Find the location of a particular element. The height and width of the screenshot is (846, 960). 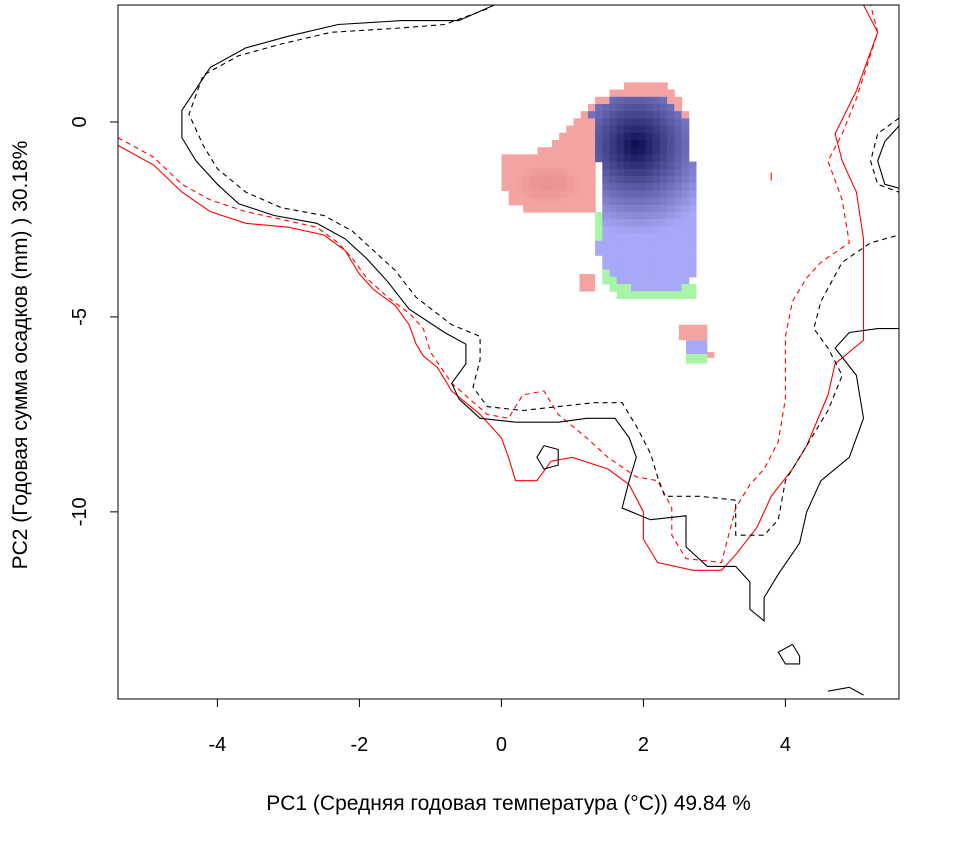

density-raster is located at coordinates (608, 223).